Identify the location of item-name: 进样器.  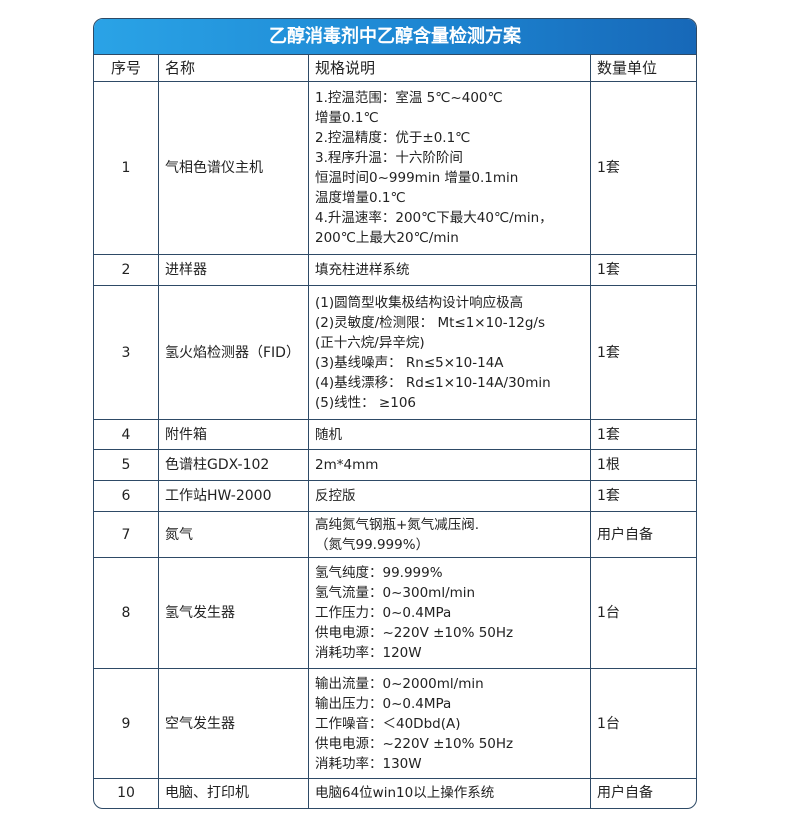
(233, 270).